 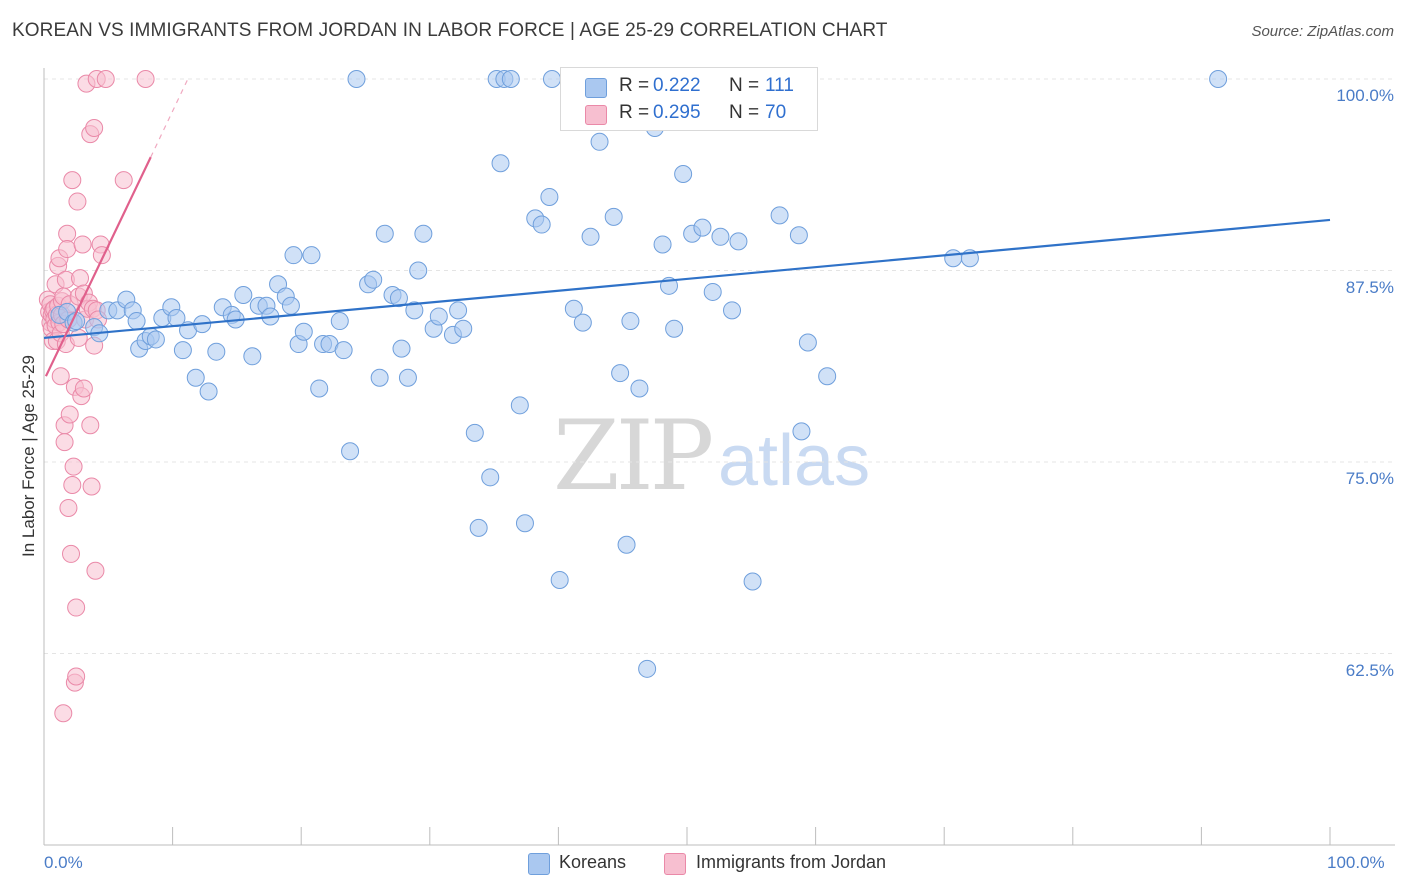 I want to click on jordan-r-value: 0.295, so click(x=677, y=112).